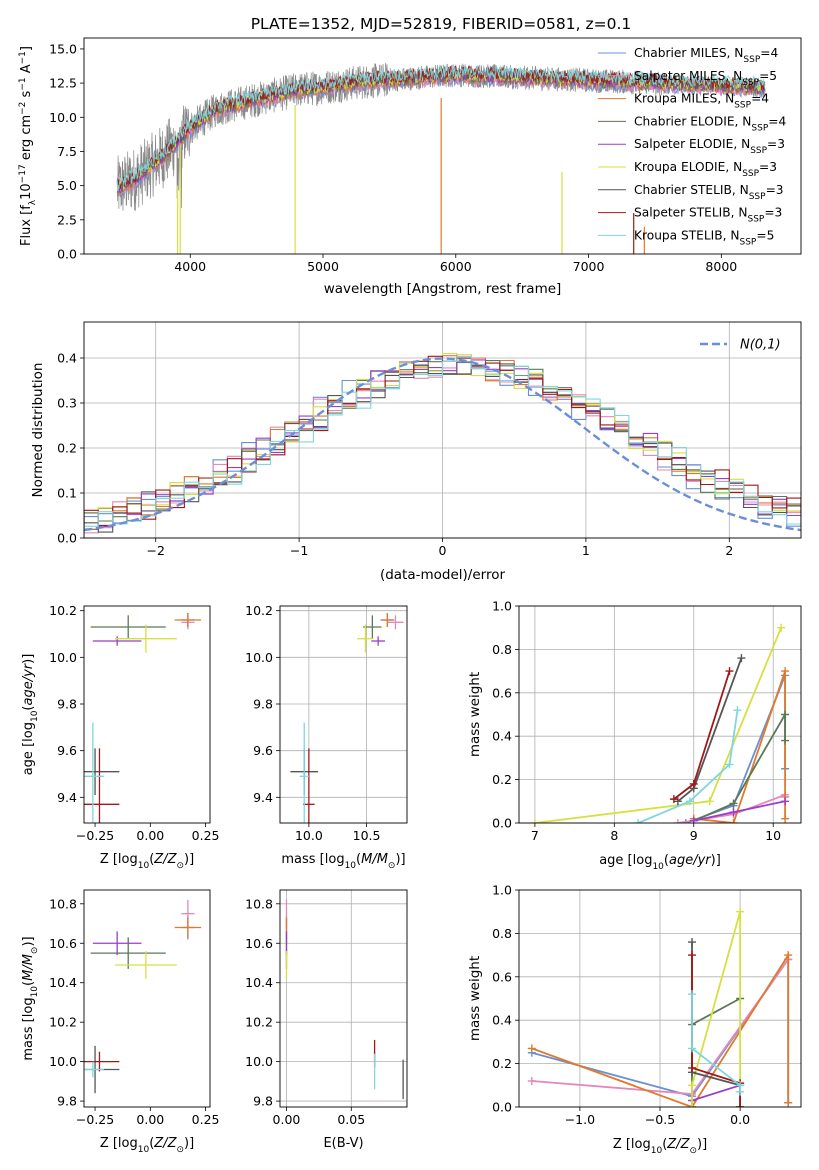 The width and height of the screenshot is (819, 1170). Describe the element at coordinates (67, 185) in the screenshot. I see `y-tick-label: 5.0` at that location.